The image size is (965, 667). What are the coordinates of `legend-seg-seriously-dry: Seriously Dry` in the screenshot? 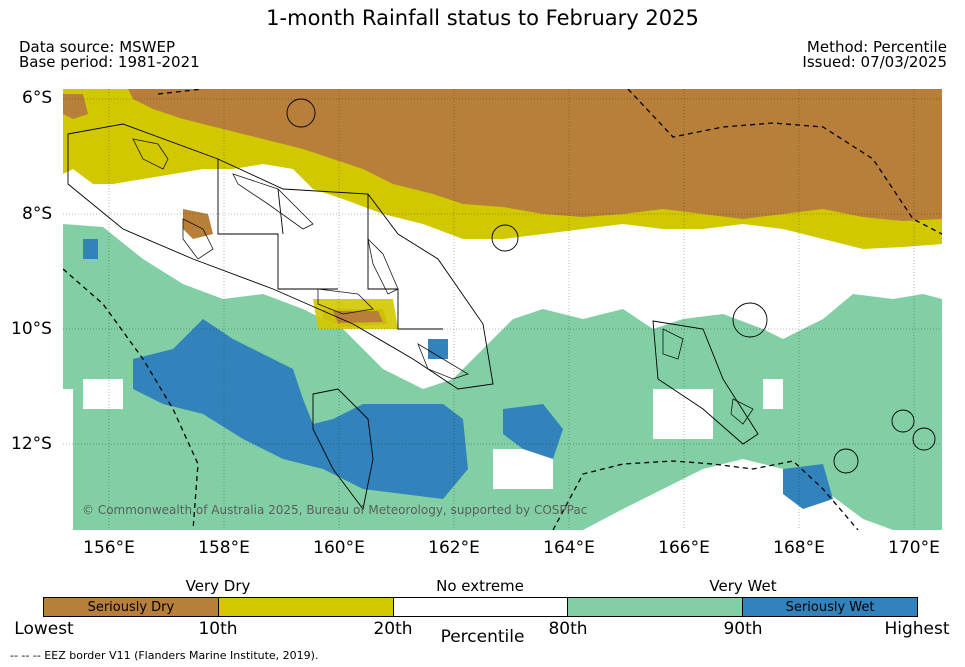 It's located at (131, 607).